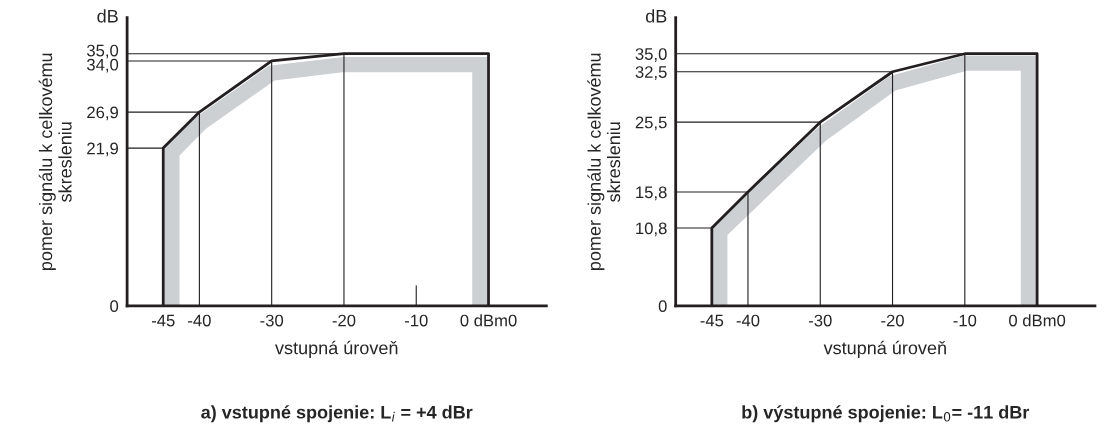  I want to click on y-tick-label: 10,8, so click(651, 229).